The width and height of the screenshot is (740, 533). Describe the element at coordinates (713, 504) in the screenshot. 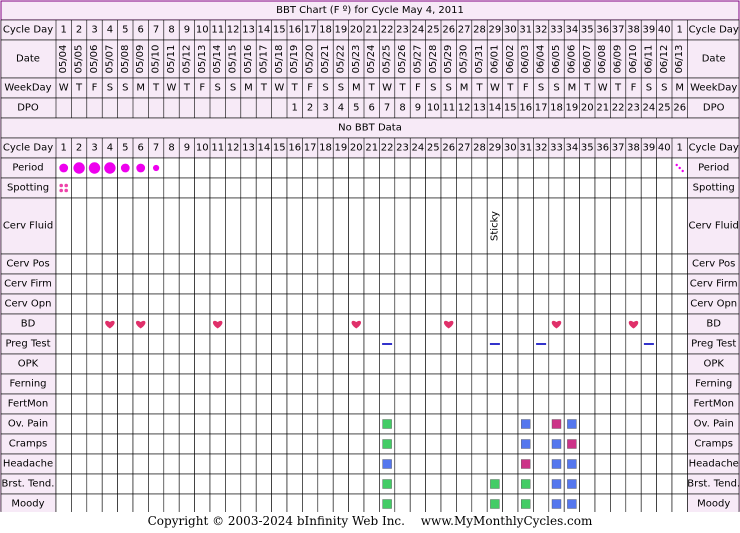

I see `moody-label-right: Moody` at that location.